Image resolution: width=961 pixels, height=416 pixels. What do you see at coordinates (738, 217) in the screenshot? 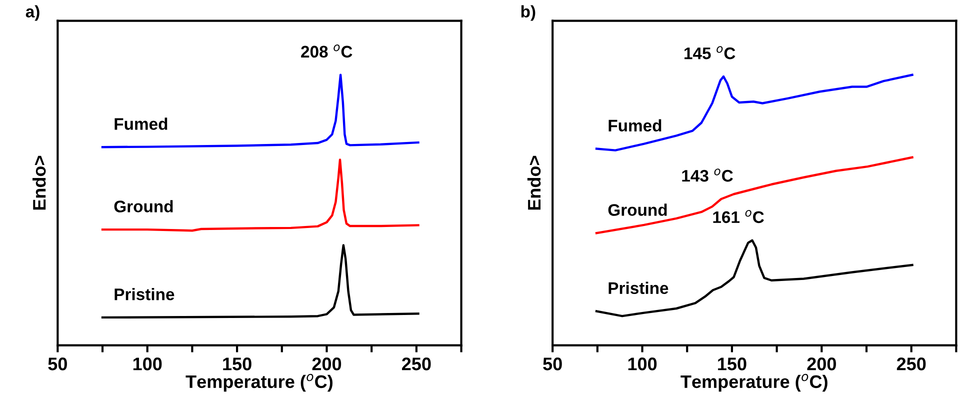
I see `annotation: 161 $^{o}$C` at bounding box center [738, 217].